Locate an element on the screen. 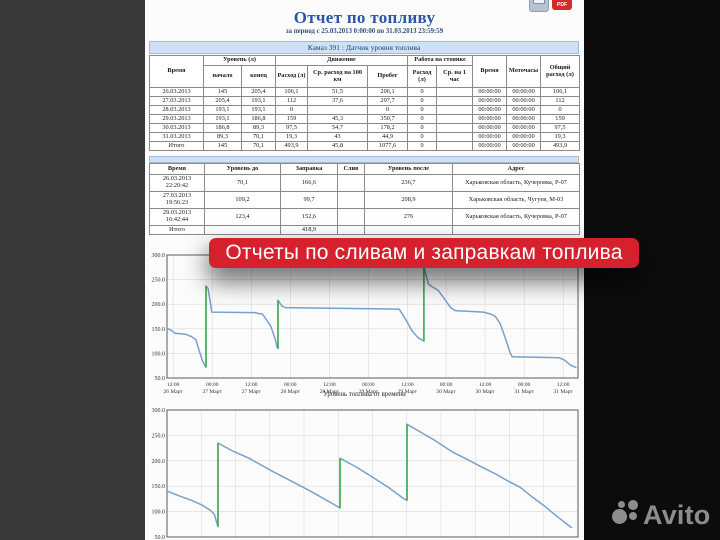 Image resolution: width=720 pixels, height=540 pixels. header-cell: Уровень до is located at coordinates (242, 169).